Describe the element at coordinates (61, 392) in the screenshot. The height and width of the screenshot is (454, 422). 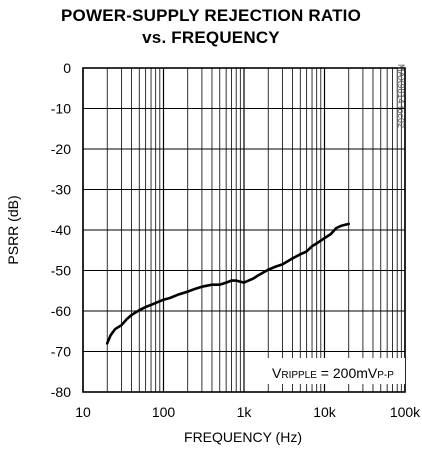
I see `y-tick-label: -80` at that location.